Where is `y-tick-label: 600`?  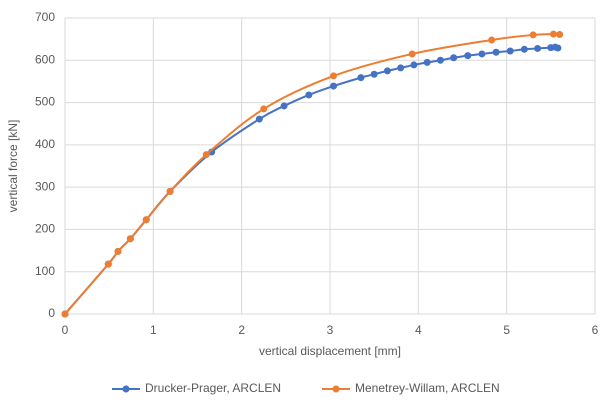 y-tick-label: 600 is located at coordinates (45, 59).